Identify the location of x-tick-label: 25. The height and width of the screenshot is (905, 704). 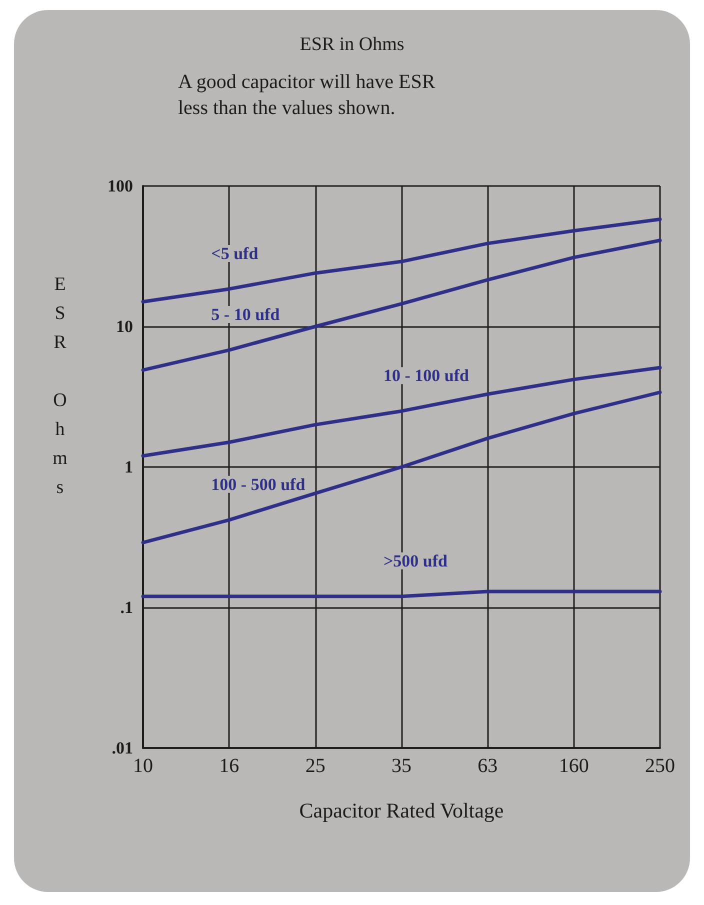
(315, 766).